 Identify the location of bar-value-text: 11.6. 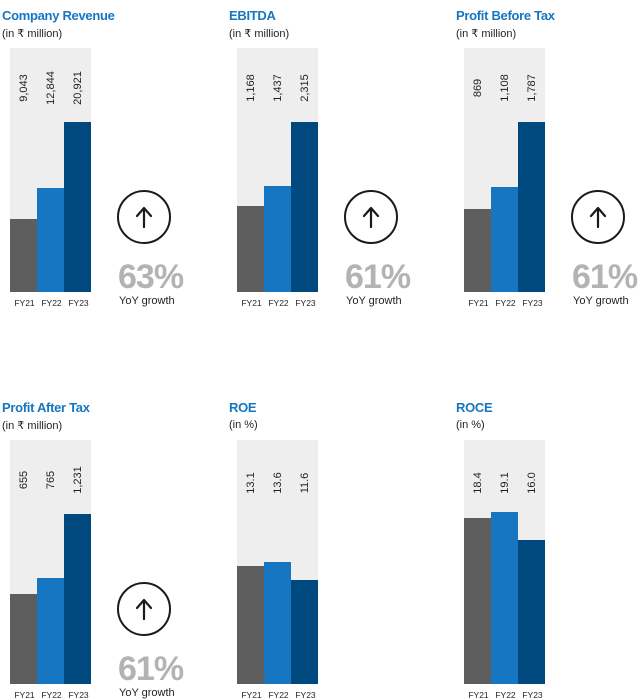
(304, 483).